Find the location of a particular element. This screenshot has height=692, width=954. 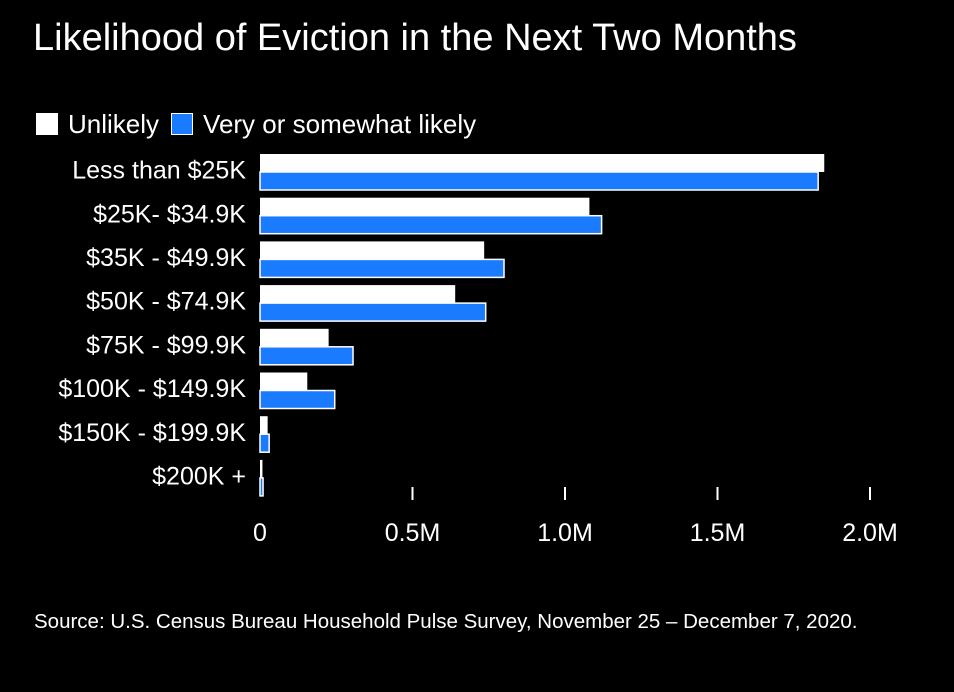

x-tick-label: 0 is located at coordinates (260, 533).